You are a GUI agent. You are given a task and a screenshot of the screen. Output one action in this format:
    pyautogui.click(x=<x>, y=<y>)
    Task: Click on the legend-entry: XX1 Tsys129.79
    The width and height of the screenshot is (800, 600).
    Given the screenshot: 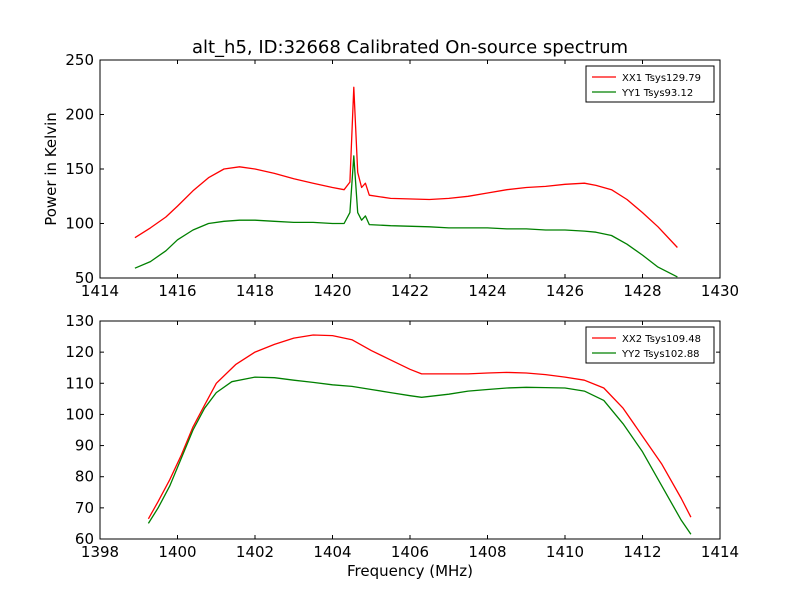 What is the action you would take?
    pyautogui.click(x=661, y=78)
    